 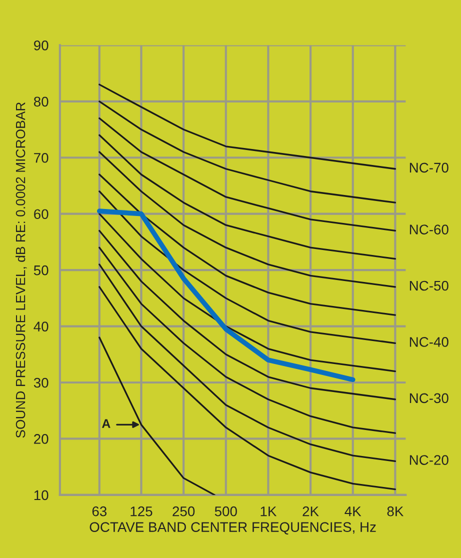 What do you see at coordinates (268, 511) in the screenshot?
I see `x-tick-label: 1K` at bounding box center [268, 511].